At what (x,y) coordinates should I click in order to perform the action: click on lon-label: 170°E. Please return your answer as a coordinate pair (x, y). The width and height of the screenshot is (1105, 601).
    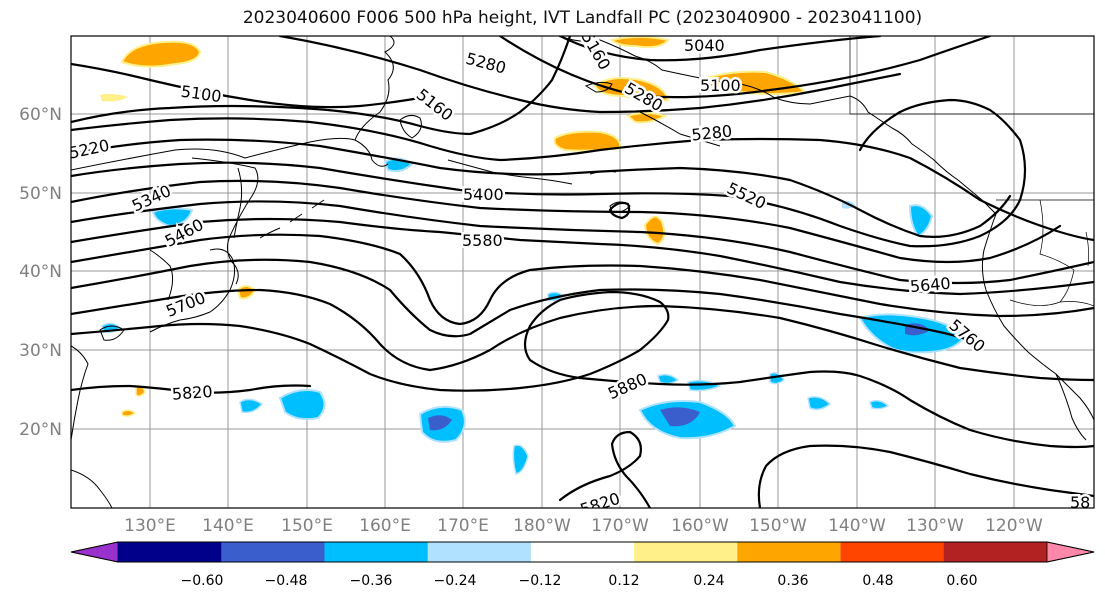
    Looking at the image, I should click on (463, 526).